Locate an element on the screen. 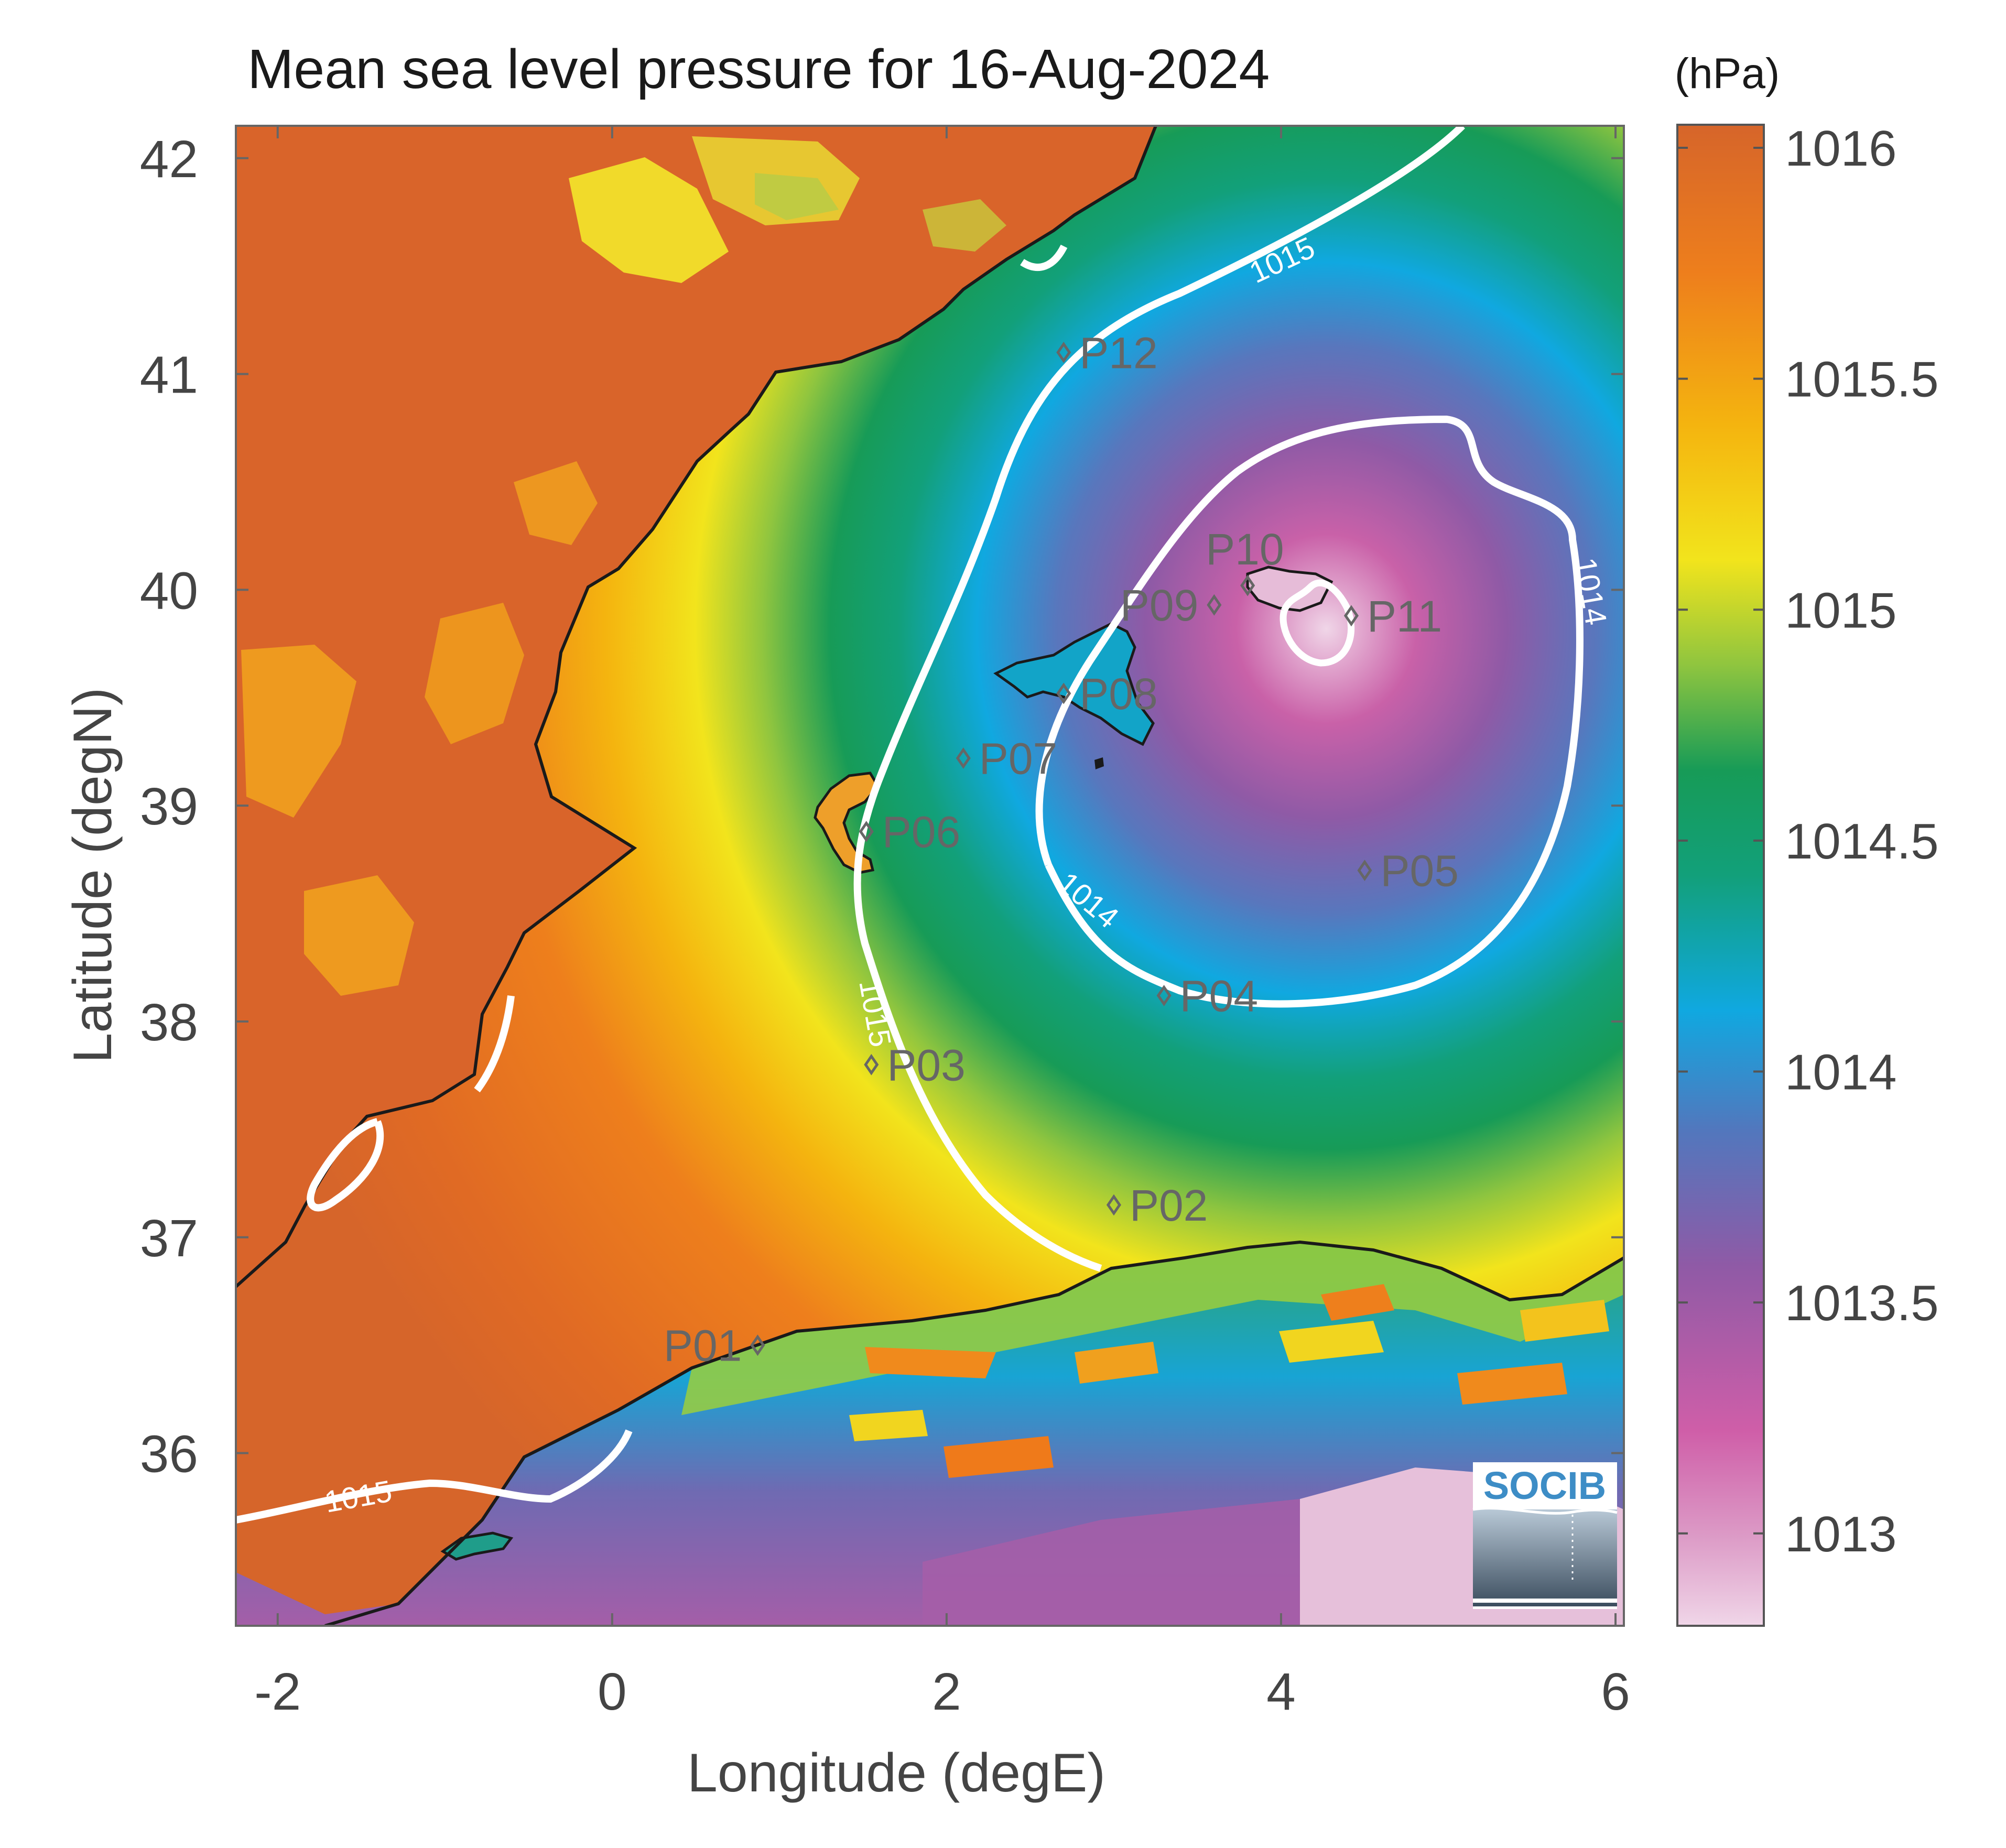 This screenshot has width=2006, height=1848. x-tick-label: -2 is located at coordinates (277, 1691).